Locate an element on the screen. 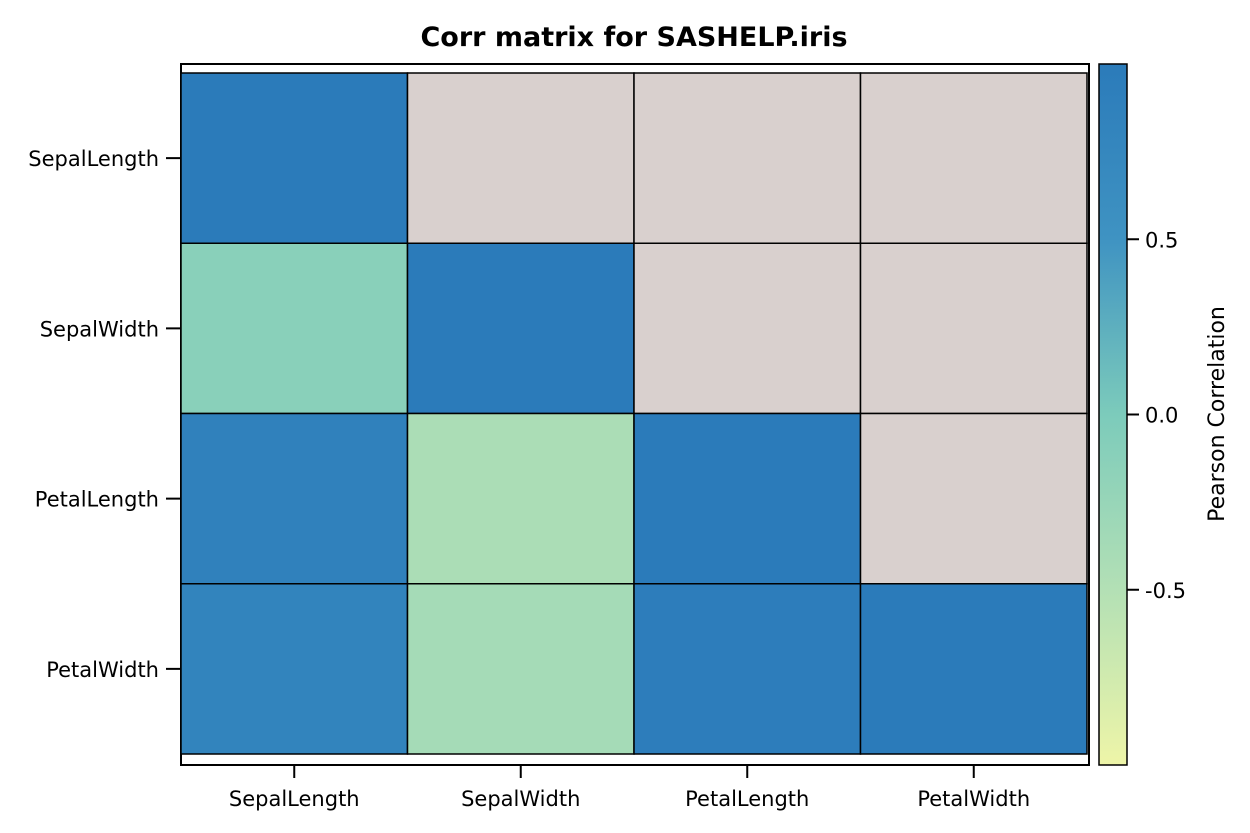  heatmap-cell-PetalLength-SepalLength is located at coordinates (294, 498).